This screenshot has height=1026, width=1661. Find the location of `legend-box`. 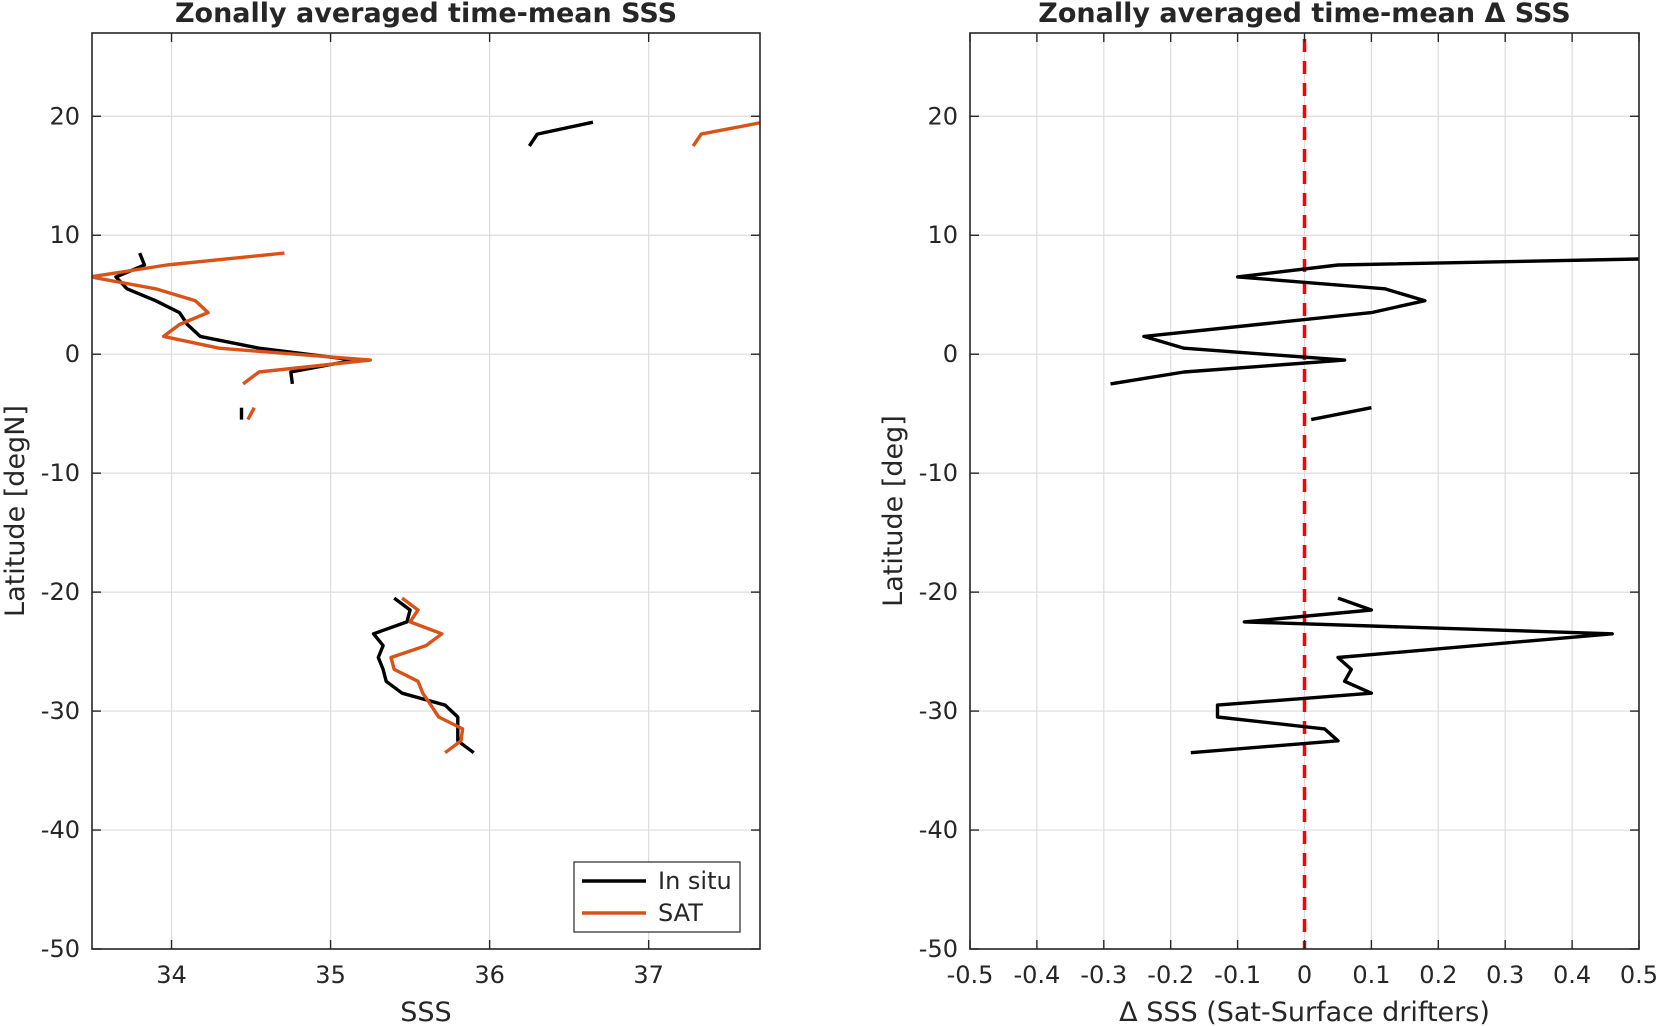

legend-box is located at coordinates (657, 897).